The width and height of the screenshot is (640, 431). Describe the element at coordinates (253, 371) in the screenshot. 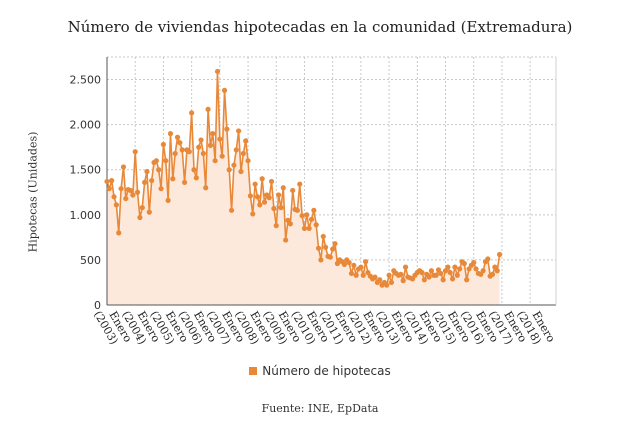

I see `legend-swatch` at that location.